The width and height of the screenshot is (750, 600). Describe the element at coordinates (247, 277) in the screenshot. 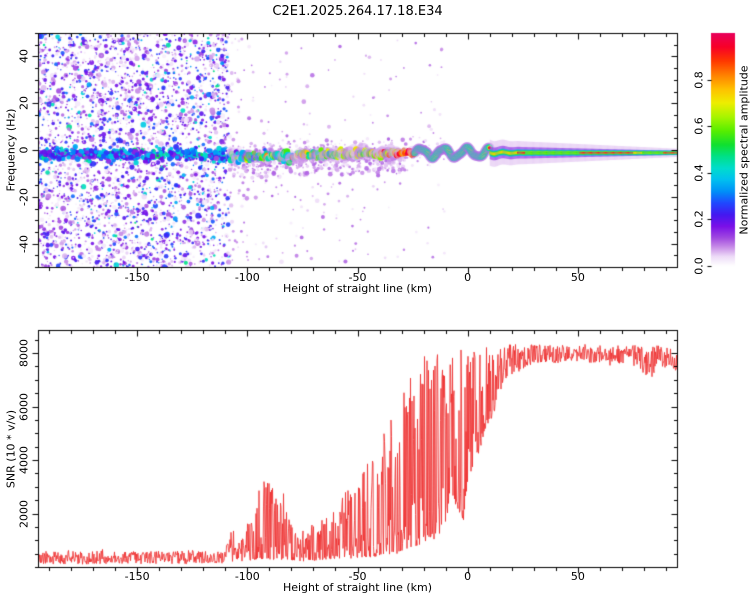

I see `spectrogram-x-tick-label: -100` at that location.